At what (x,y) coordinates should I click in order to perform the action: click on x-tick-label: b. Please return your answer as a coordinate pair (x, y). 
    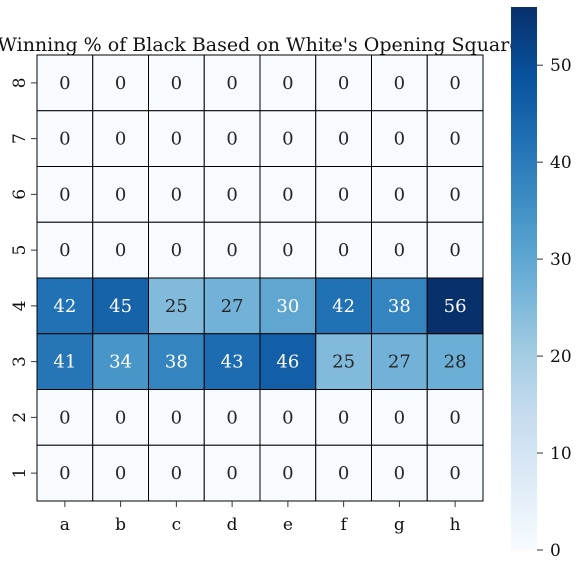
    Looking at the image, I should click on (120, 525).